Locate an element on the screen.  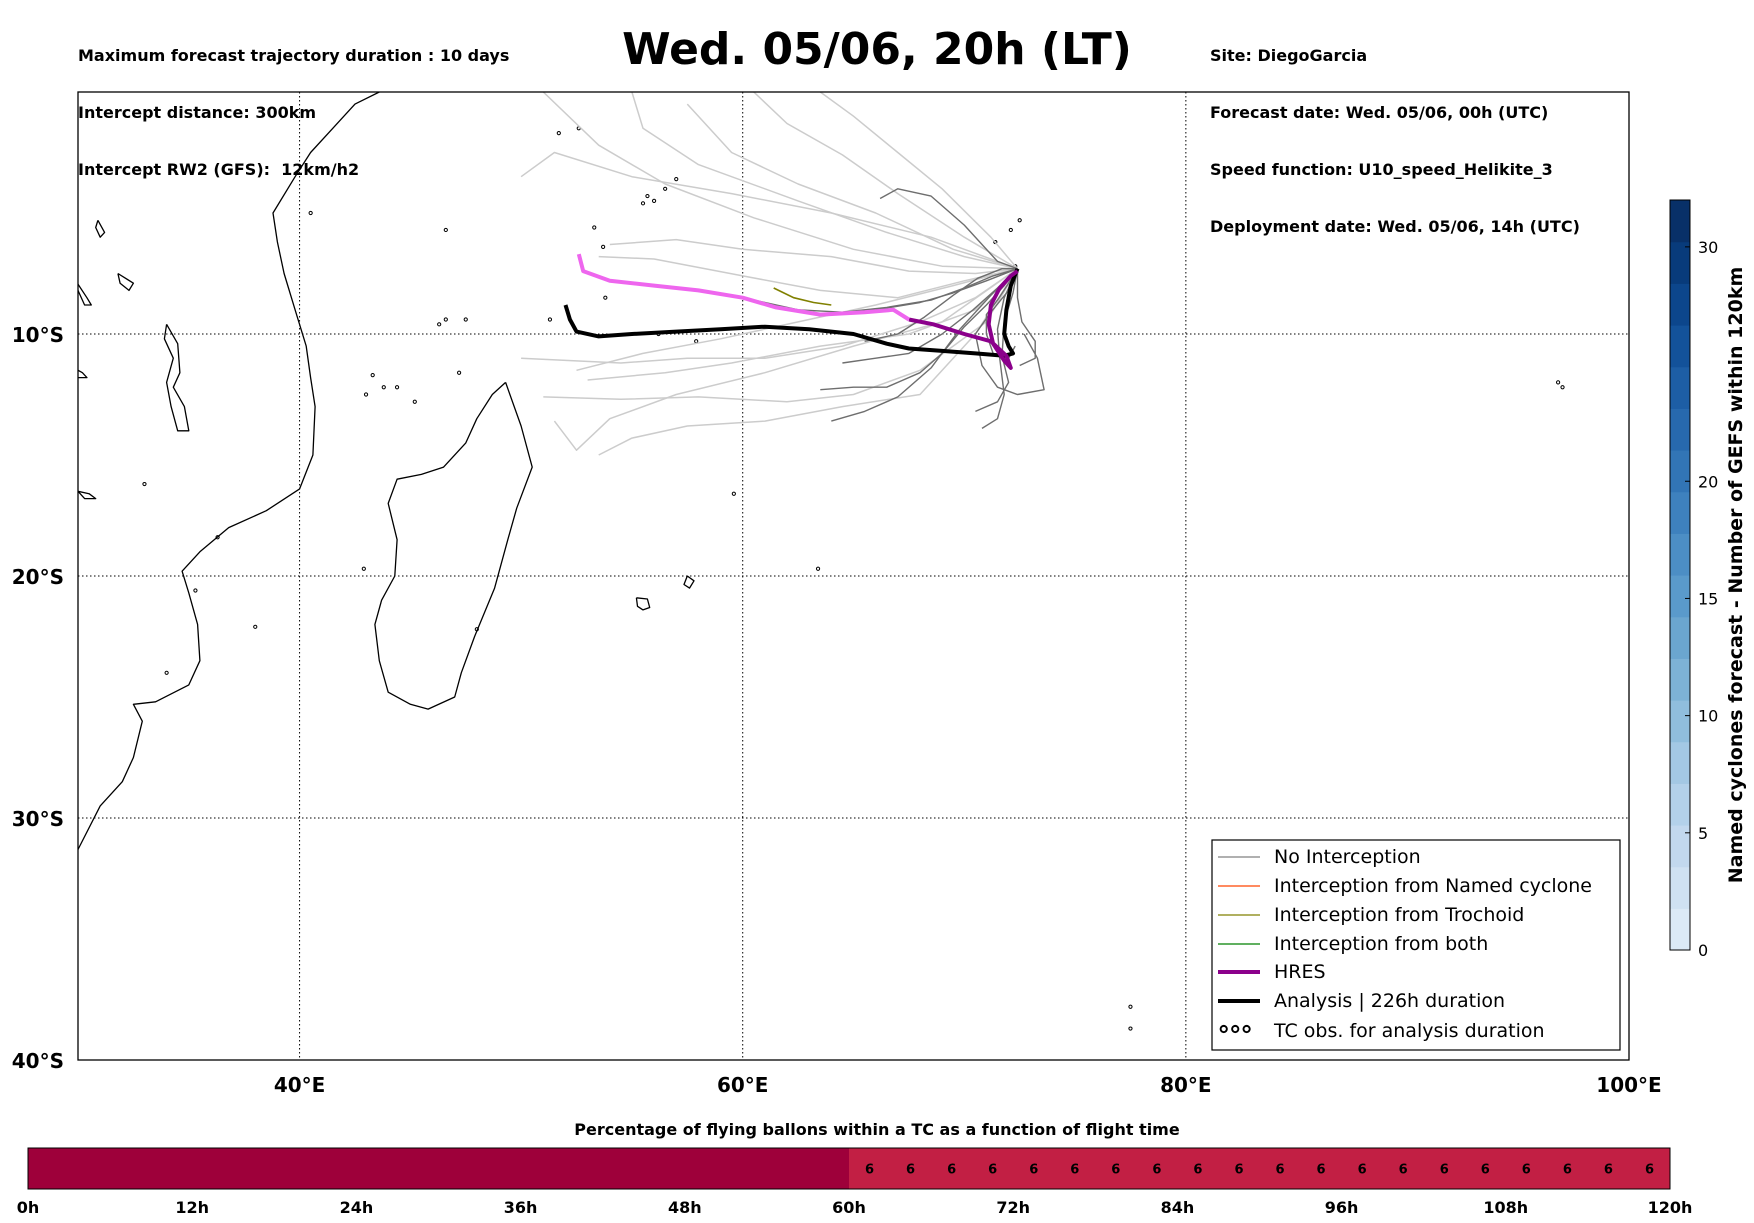
legend-label: No Interception is located at coordinates (1347, 857).